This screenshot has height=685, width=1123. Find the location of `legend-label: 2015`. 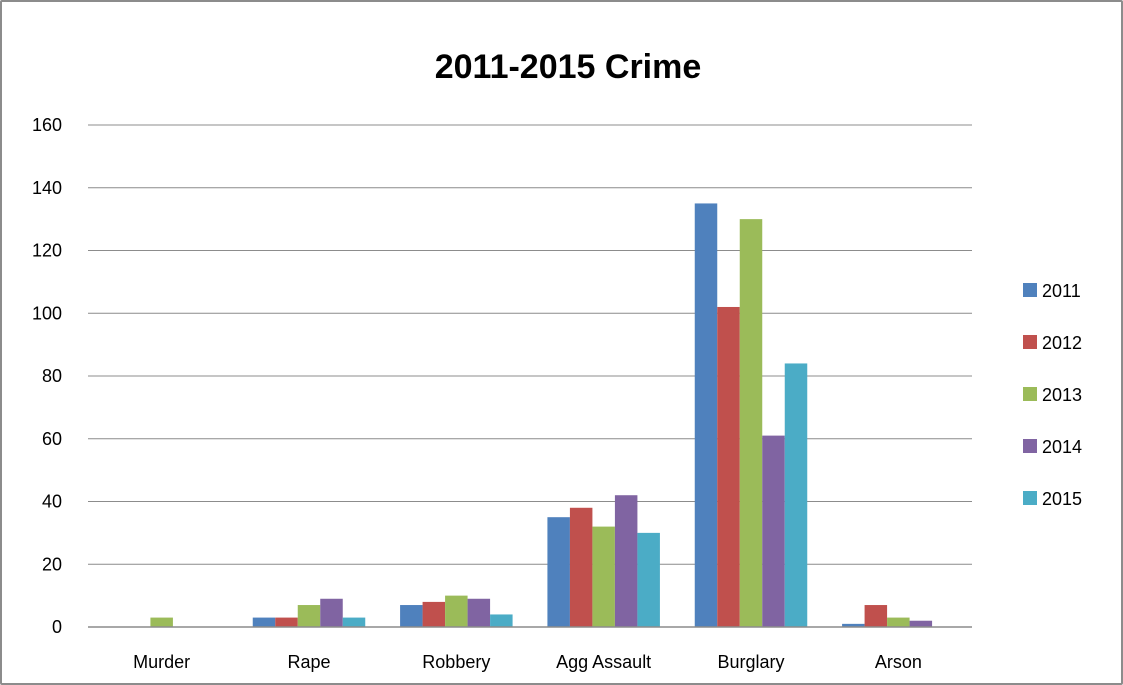

legend-label: 2015 is located at coordinates (1062, 499).